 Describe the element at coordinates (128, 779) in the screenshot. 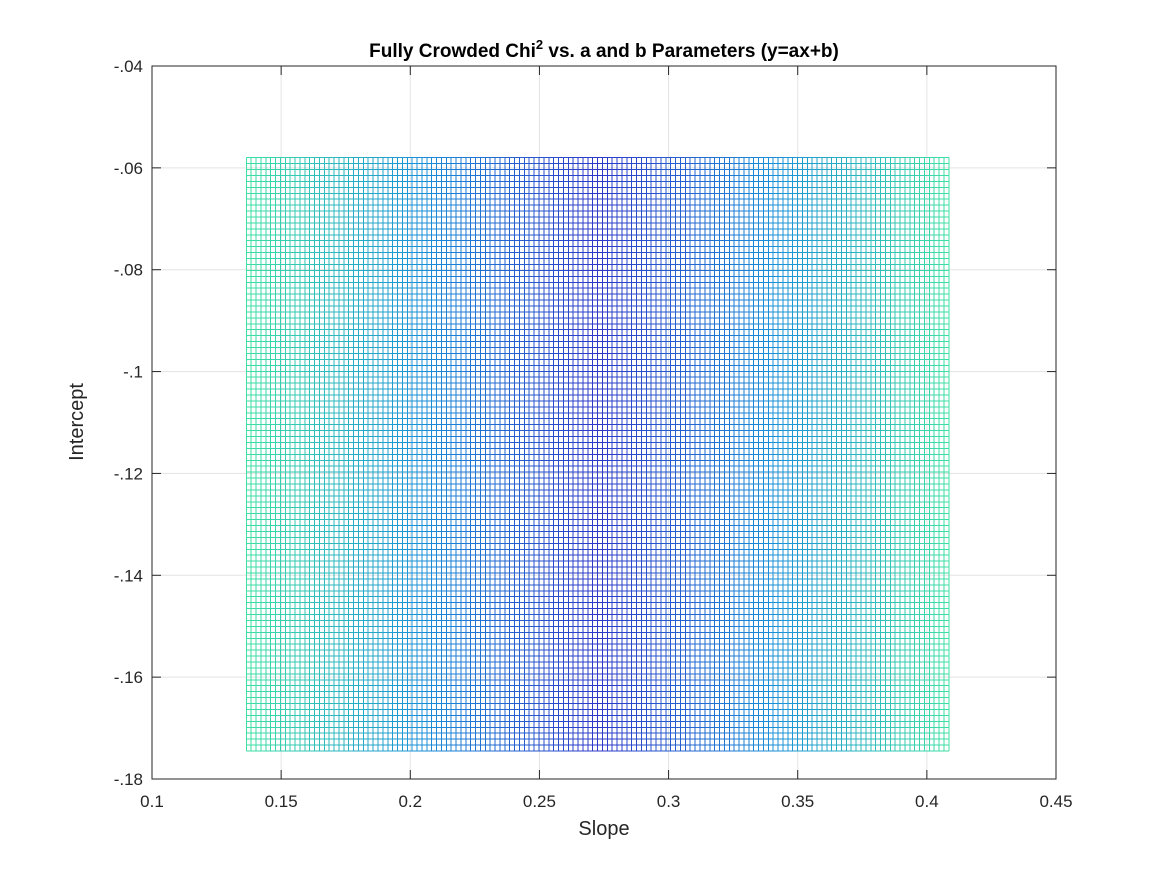

I see `y-tick-label: -.18` at that location.